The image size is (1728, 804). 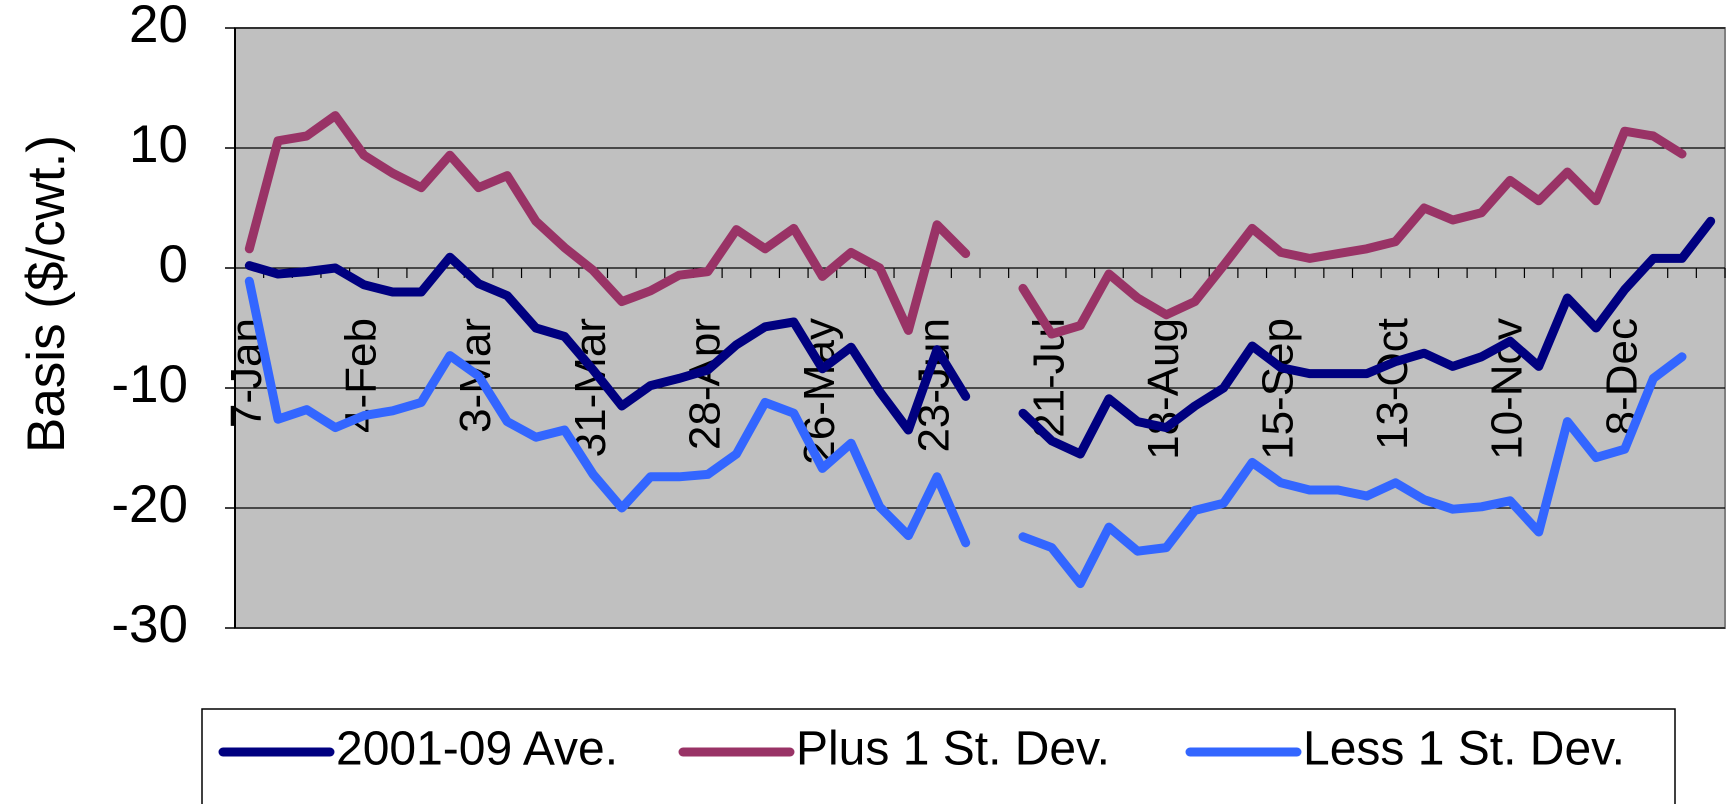 What do you see at coordinates (46, 294) in the screenshot?
I see `y-axis-title: Basis ($/cwt.)` at bounding box center [46, 294].